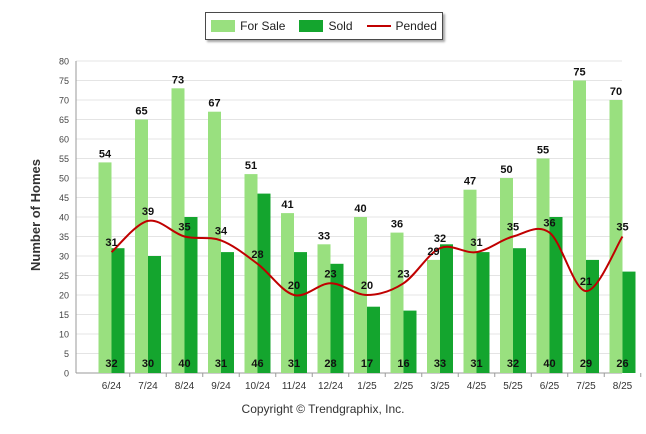 This screenshot has height=434, width=646. I want to click on label-for-sale: 41, so click(287, 205).